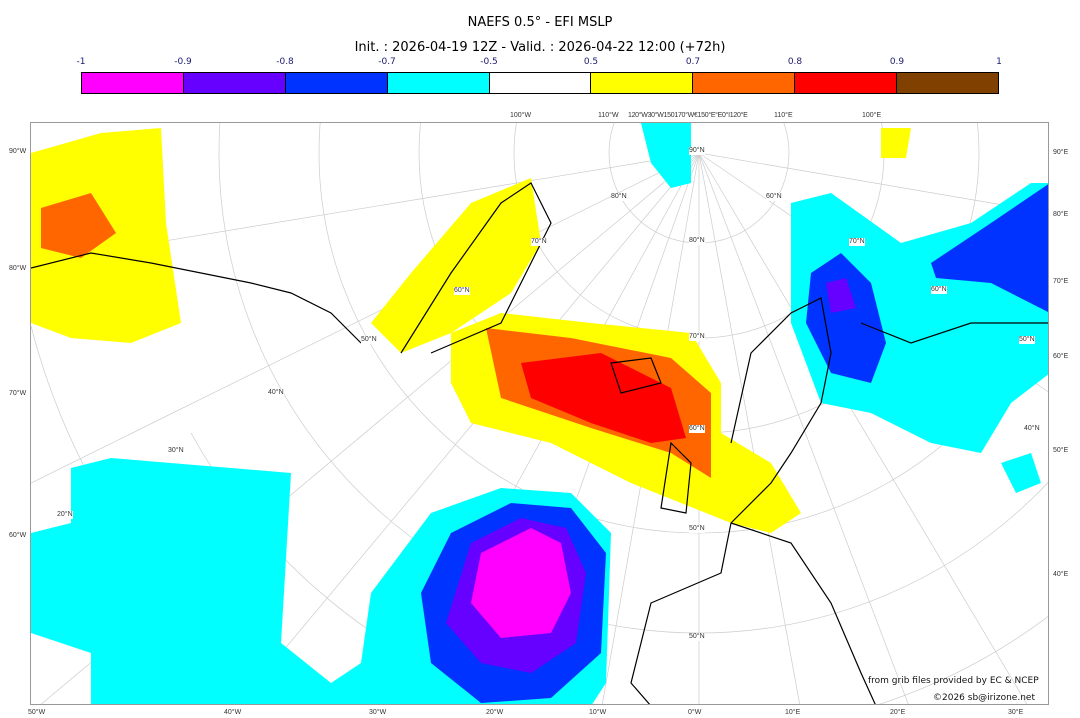  What do you see at coordinates (898, 712) in the screenshot?
I see `bottom-axis-label: 20°E` at bounding box center [898, 712].